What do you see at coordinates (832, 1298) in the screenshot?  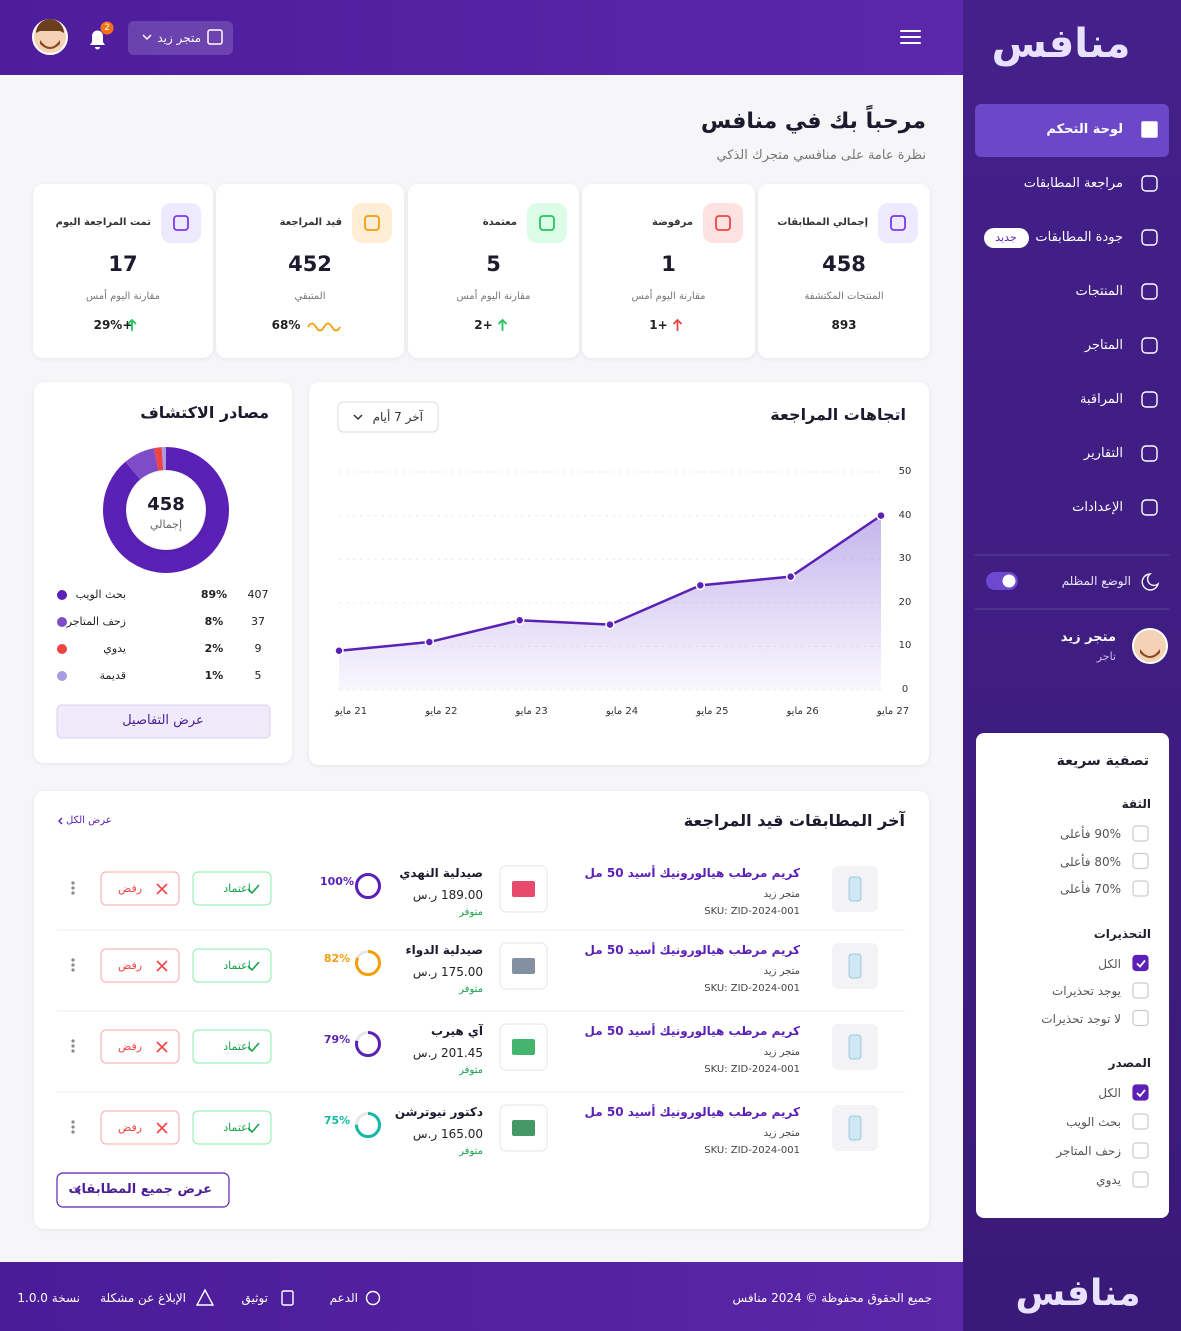 I see `copyright: جميع الحقوق محفوظة © 2024 منافس` at bounding box center [832, 1298].